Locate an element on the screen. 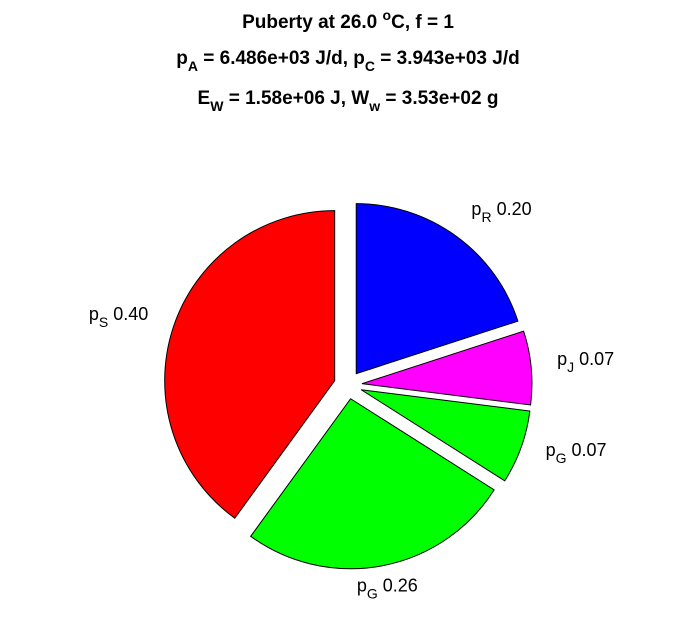 Image resolution: width=696 pixels, height=618 pixels. chart-title: pA = 6.486e+03 J/d, pC = 3.943e+03 J/d is located at coordinates (347, 61).